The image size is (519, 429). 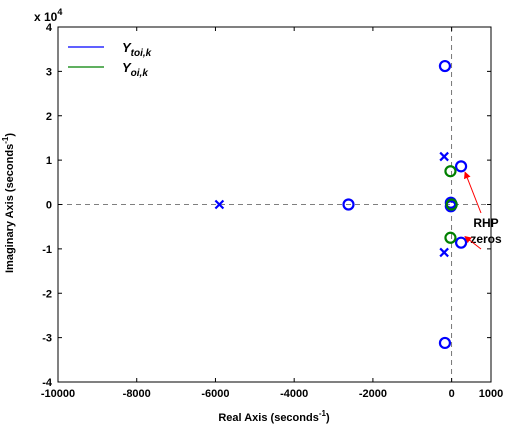 What do you see at coordinates (110, 59) in the screenshot?
I see `legend: Ytoi,k Yoi,k` at bounding box center [110, 59].